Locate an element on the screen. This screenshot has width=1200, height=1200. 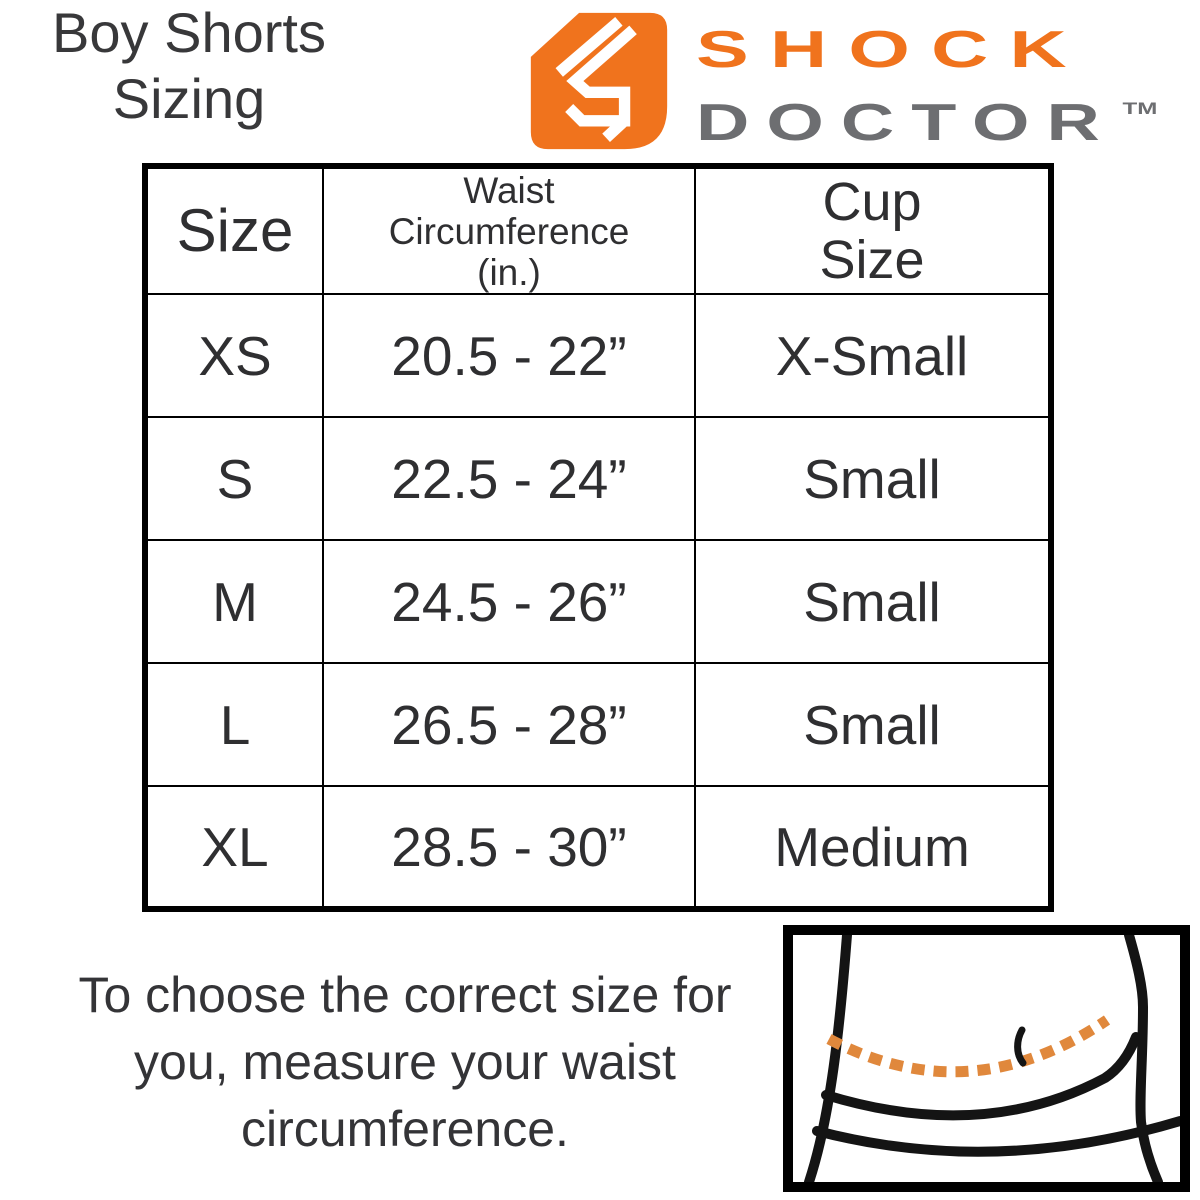
page-title: Boy Shorts Sizing is located at coordinates (189, 66).